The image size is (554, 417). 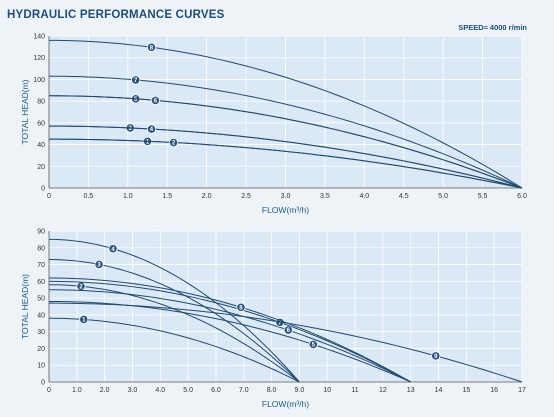 What do you see at coordinates (39, 37) in the screenshot?
I see `y-tick-label: 140` at bounding box center [39, 37].